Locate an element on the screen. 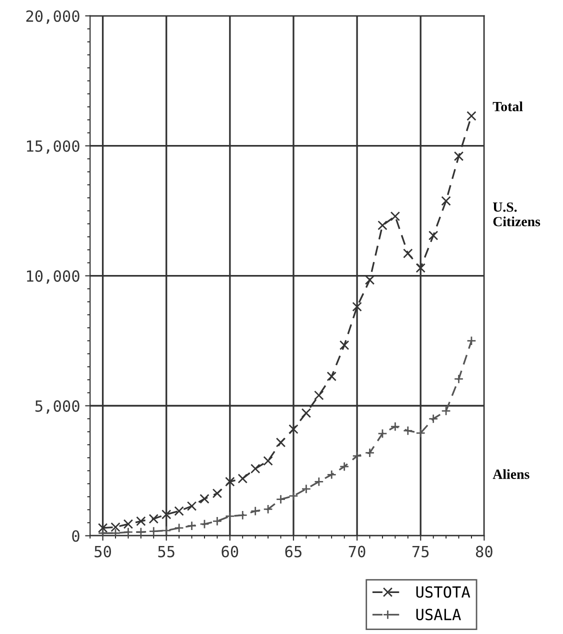 The width and height of the screenshot is (563, 634). x-tick-label: 55 is located at coordinates (166, 552).